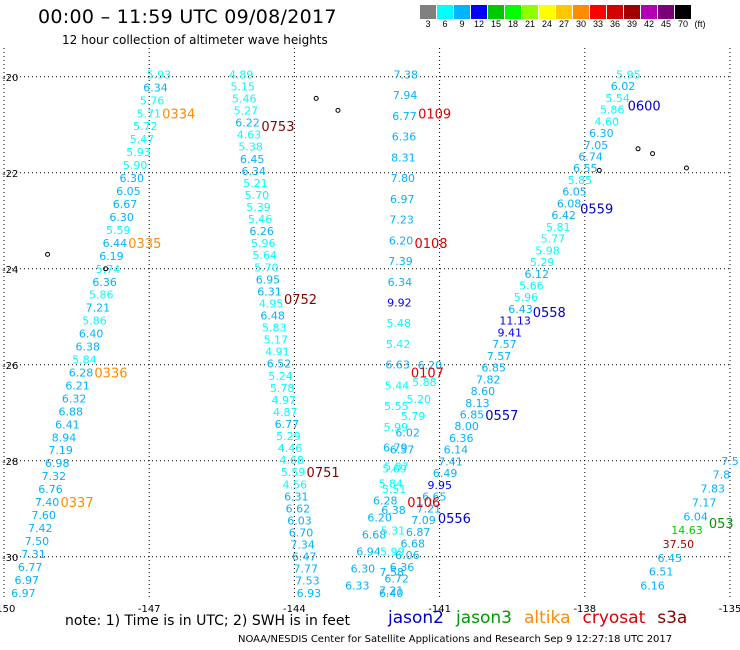 The height and width of the screenshot is (650, 740). I want to click on x-tick-label: -135, so click(729, 609).